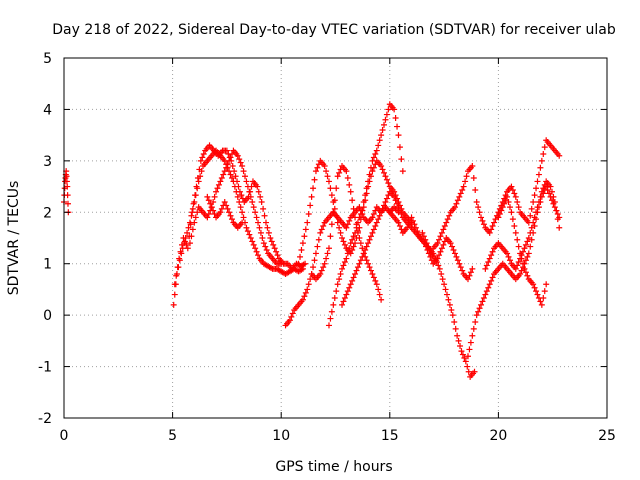  What do you see at coordinates (47, 162) in the screenshot?
I see `y-tick-label: 3` at bounding box center [47, 162].